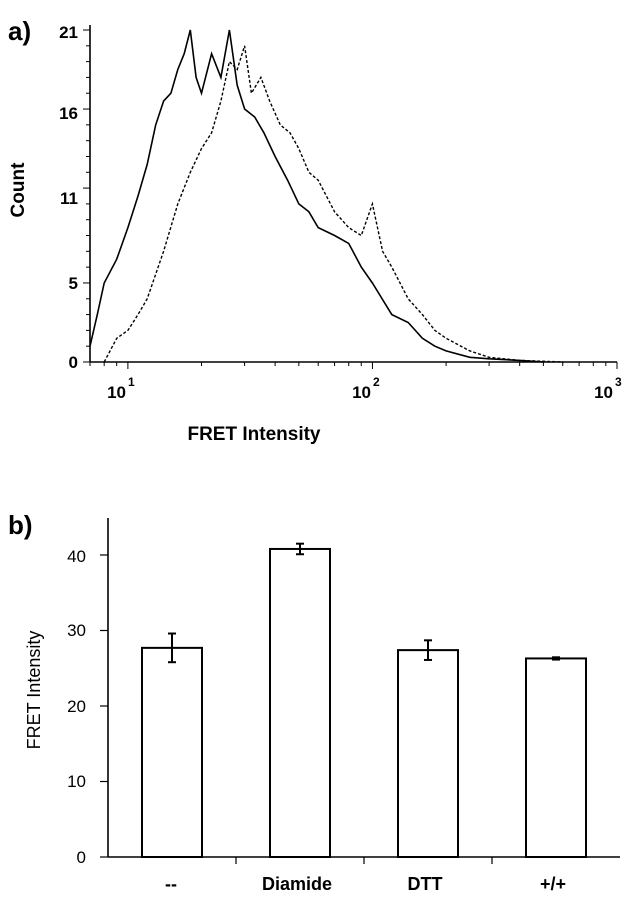  I want to click on category-label: DTT, so click(425, 884).